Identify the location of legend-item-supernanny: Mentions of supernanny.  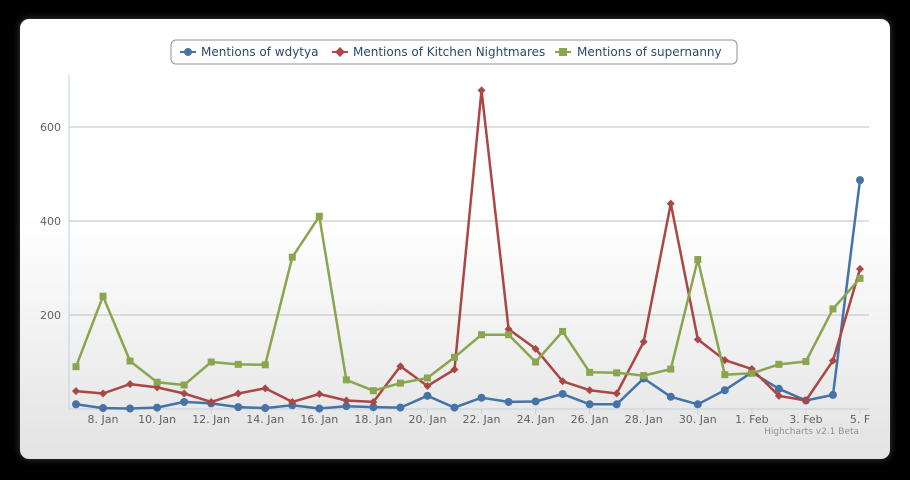
(638, 52).